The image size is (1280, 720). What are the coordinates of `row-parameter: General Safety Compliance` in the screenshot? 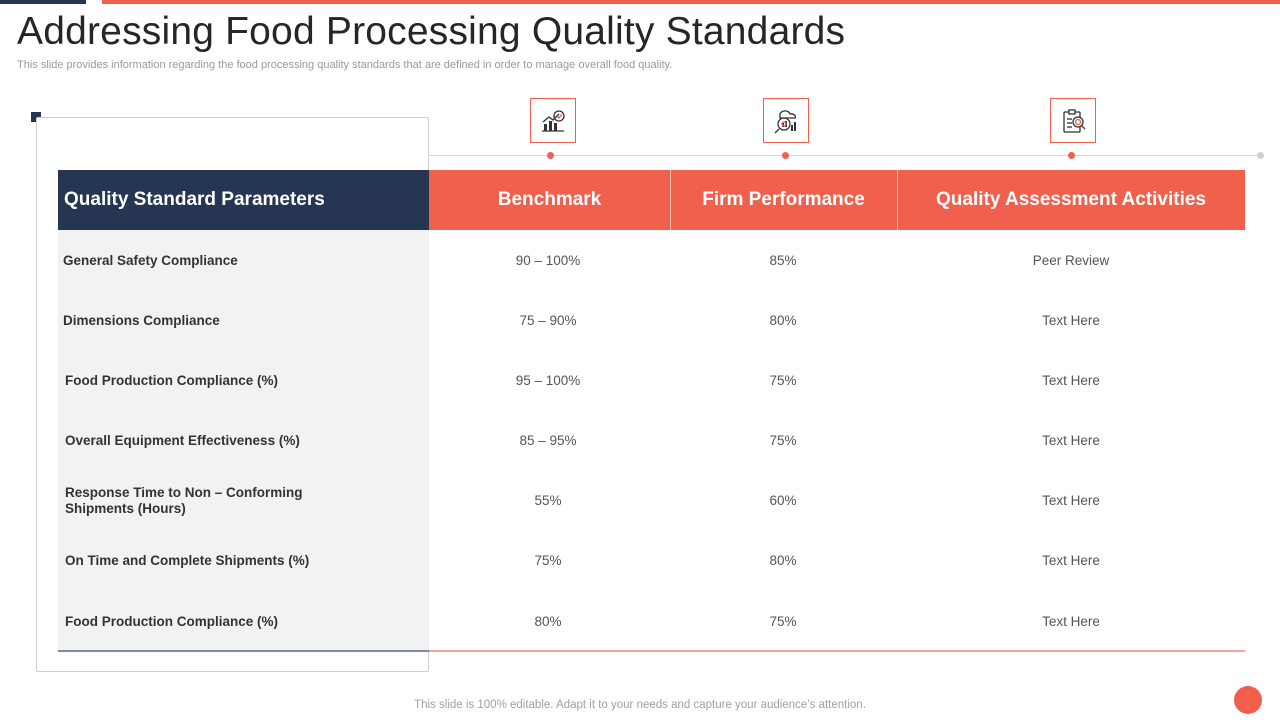 It's located at (150, 260).